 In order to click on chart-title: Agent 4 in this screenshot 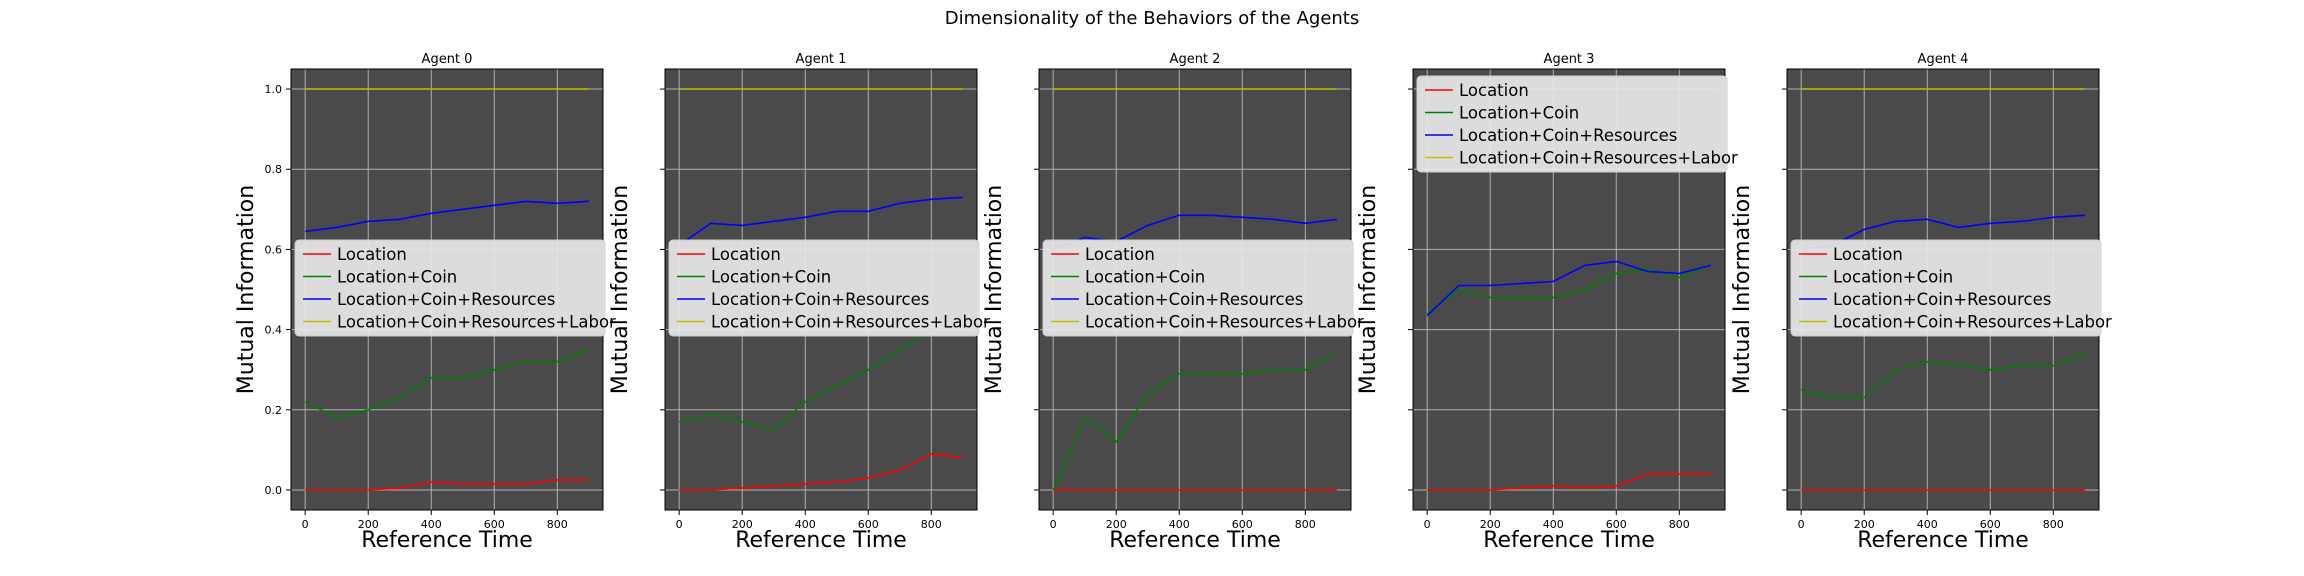, I will do `click(1943, 59)`.